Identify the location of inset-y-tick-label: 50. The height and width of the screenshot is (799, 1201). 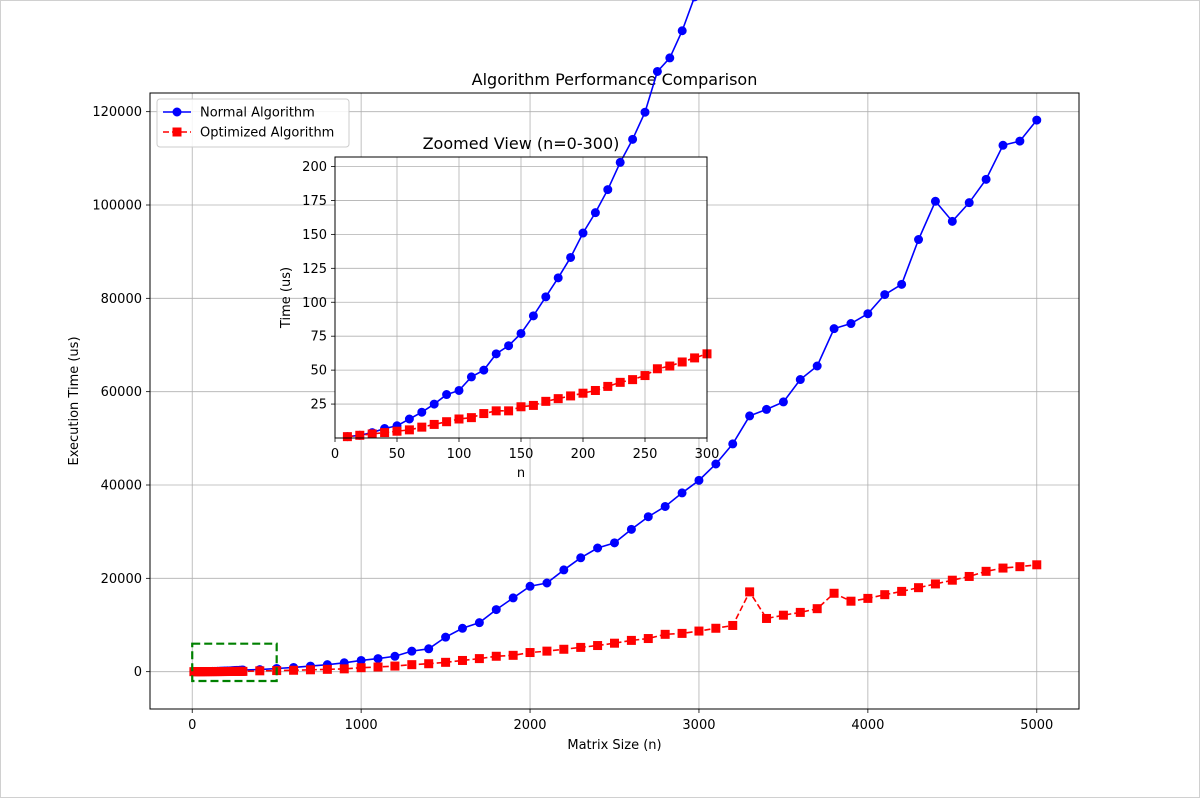
(318, 371).